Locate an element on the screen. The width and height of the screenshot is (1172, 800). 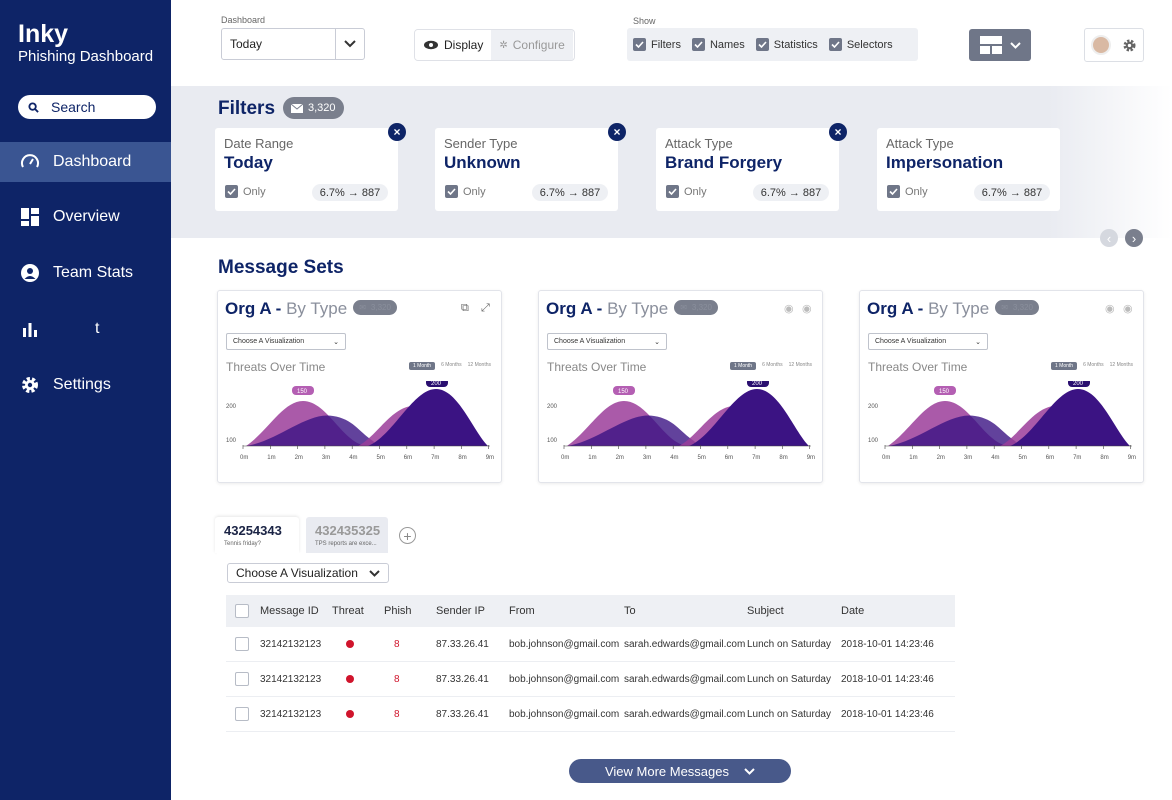
column-header: Message ID is located at coordinates (289, 611).